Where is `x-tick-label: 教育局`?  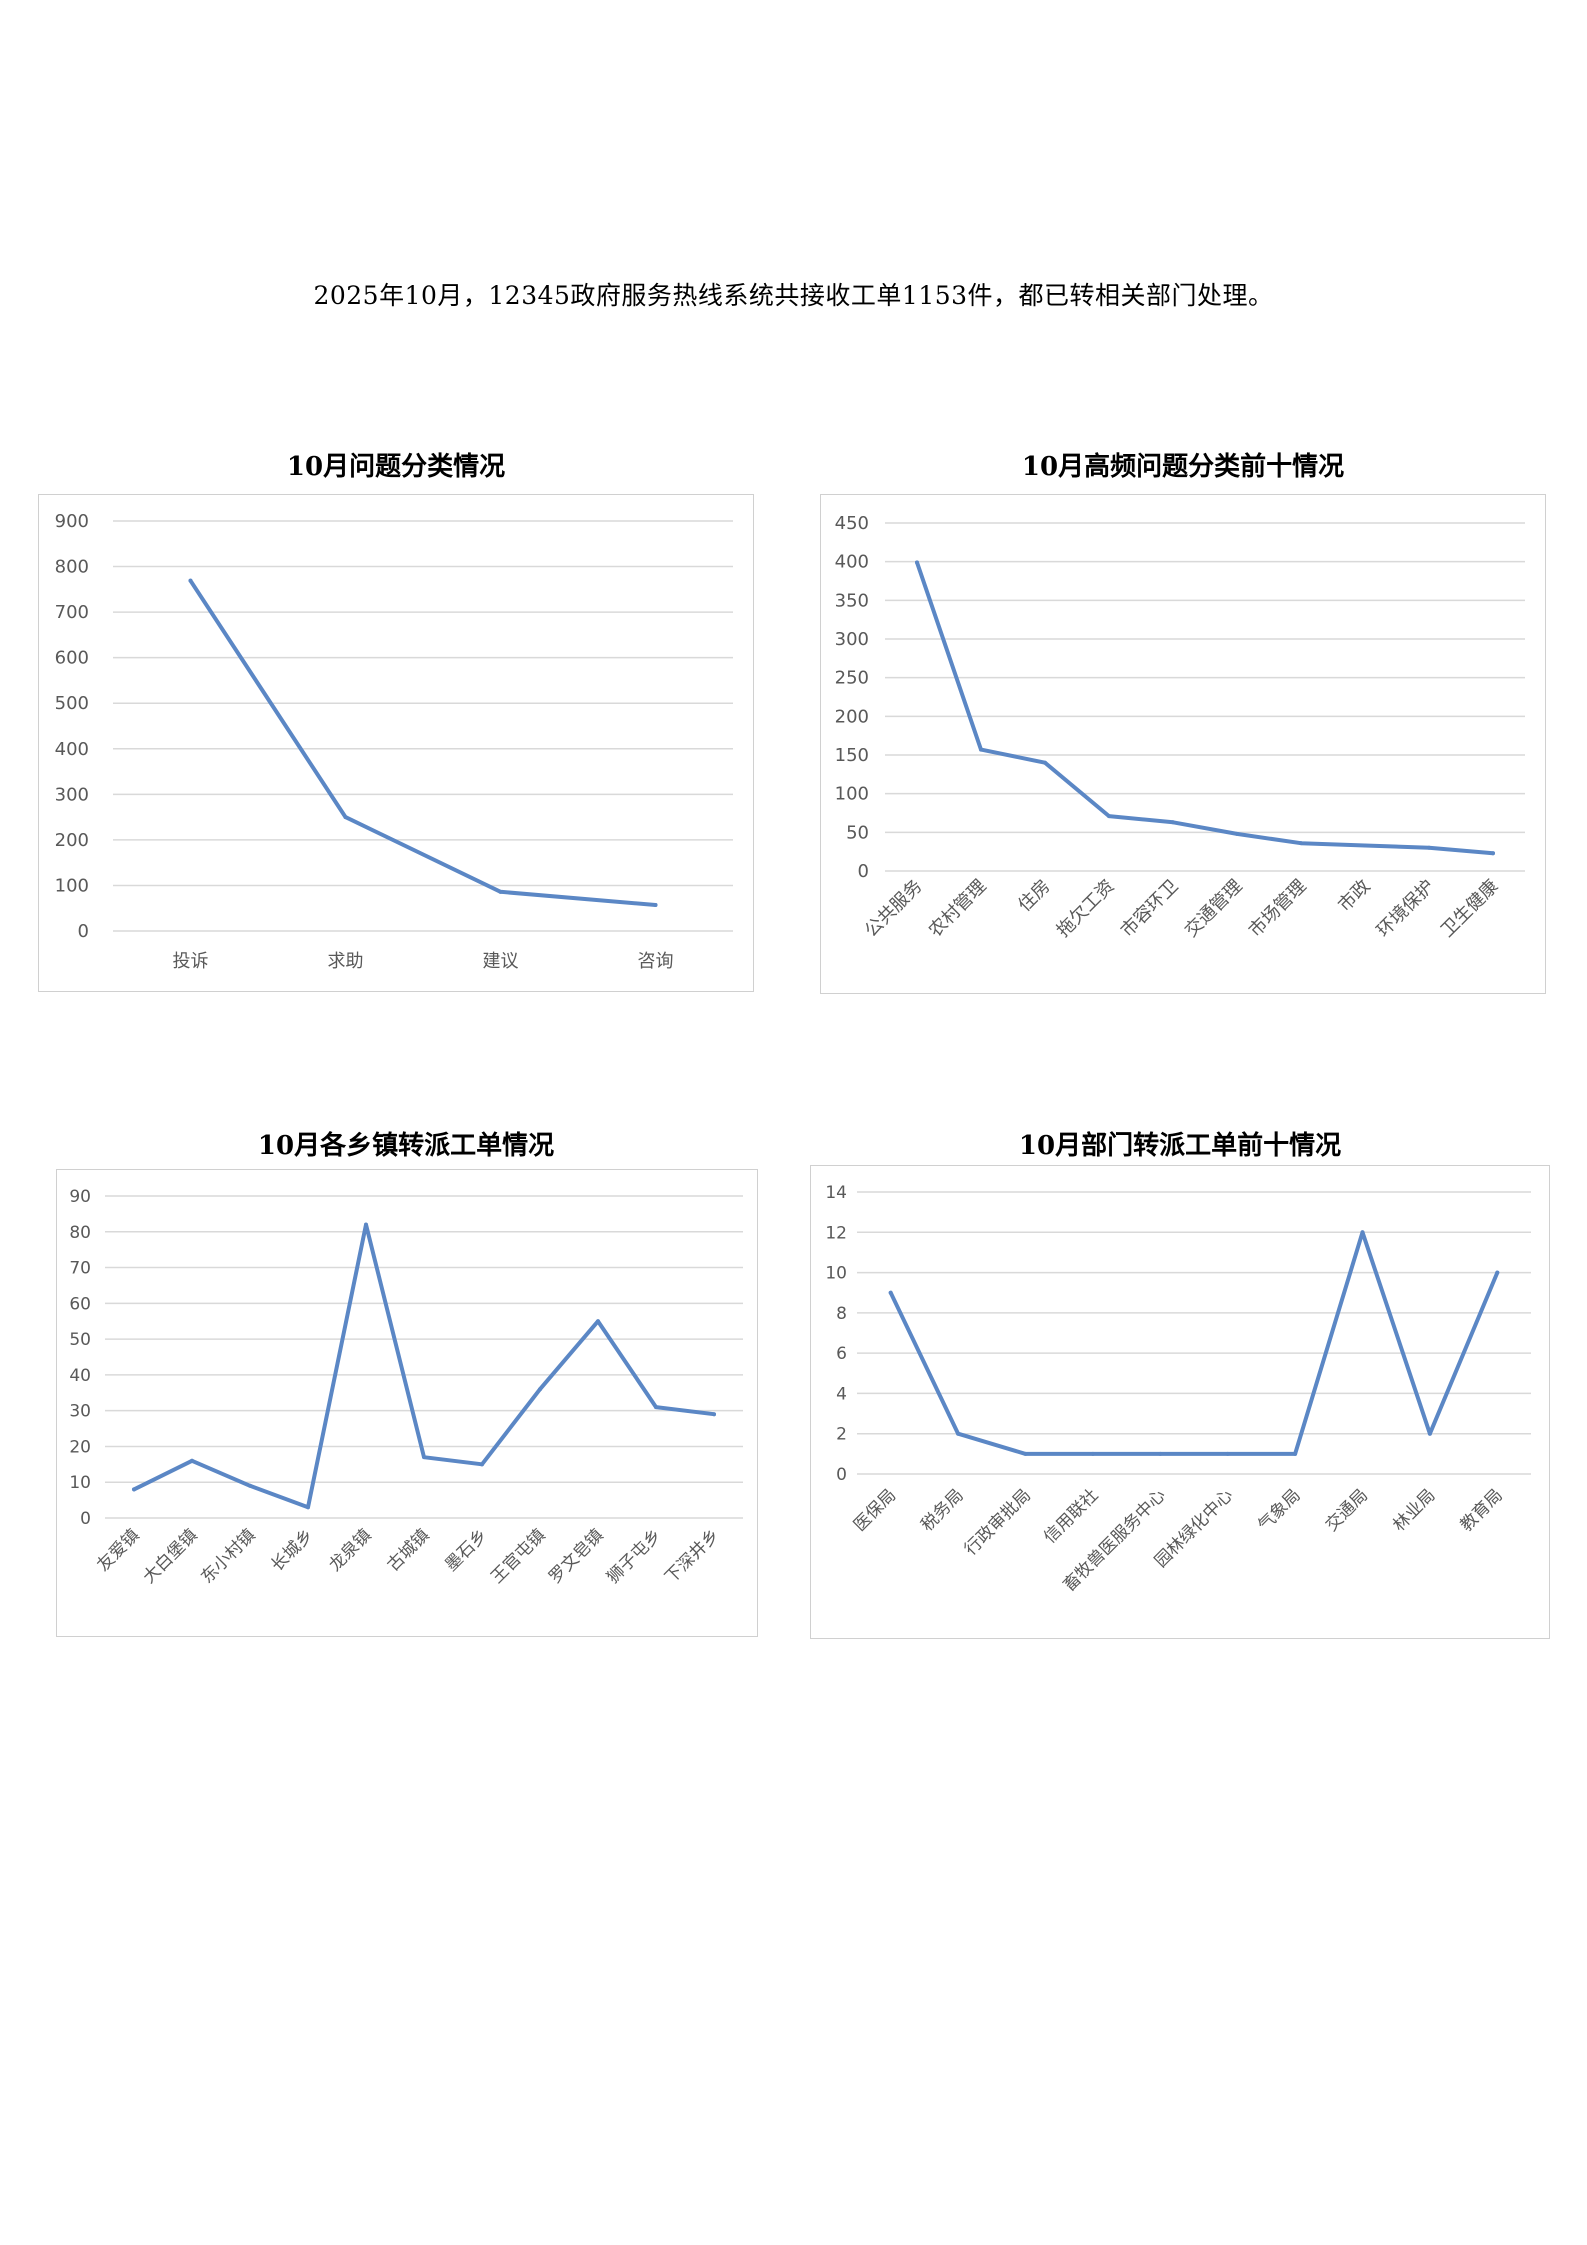 x-tick-label: 教育局 is located at coordinates (1482, 1510).